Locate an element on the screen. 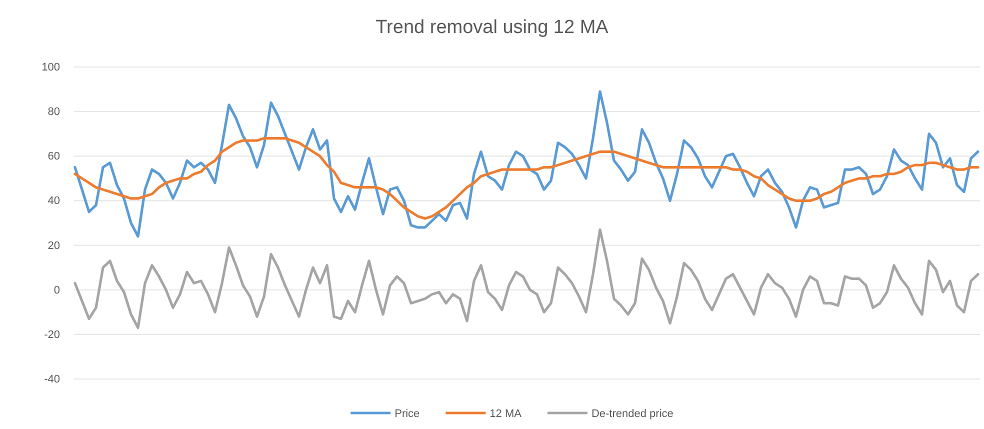 Image resolution: width=984 pixels, height=429 pixels. legend-label: 12 MA is located at coordinates (506, 414).